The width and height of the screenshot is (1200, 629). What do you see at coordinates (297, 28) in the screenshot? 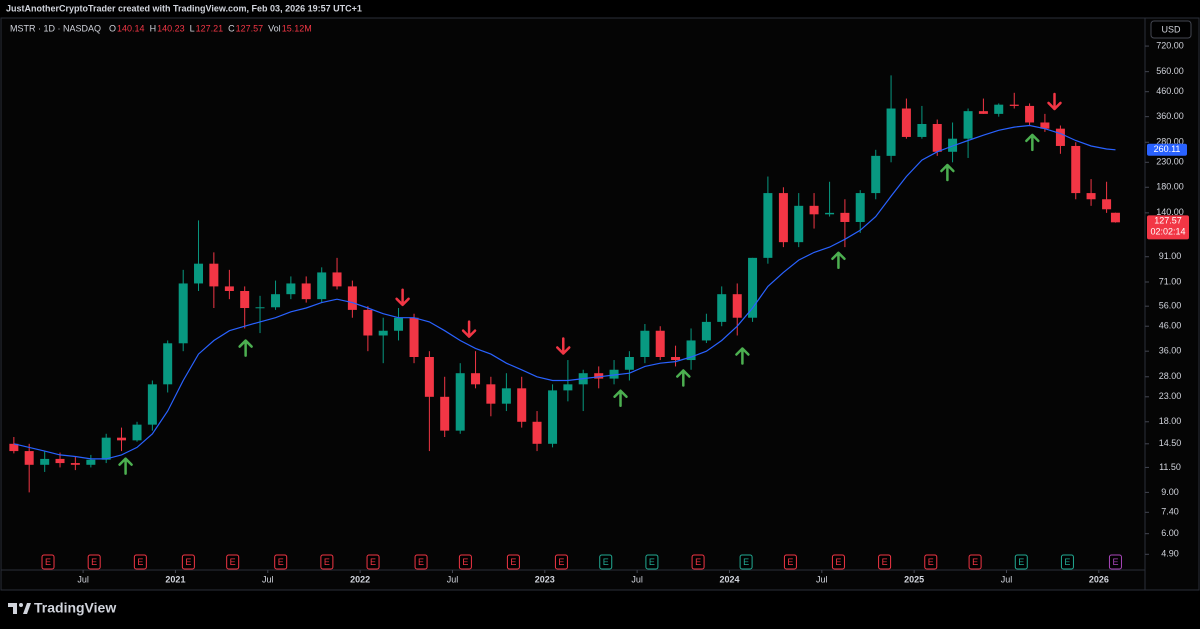
I see `legend-value: 15.12M` at bounding box center [297, 28].